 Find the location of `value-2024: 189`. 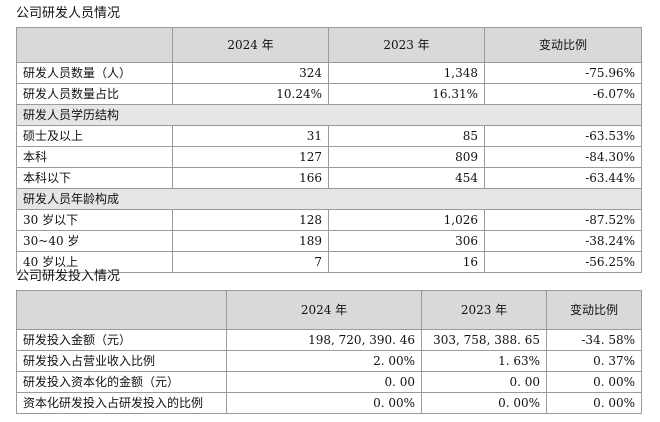

value-2024: 189 is located at coordinates (250, 241).